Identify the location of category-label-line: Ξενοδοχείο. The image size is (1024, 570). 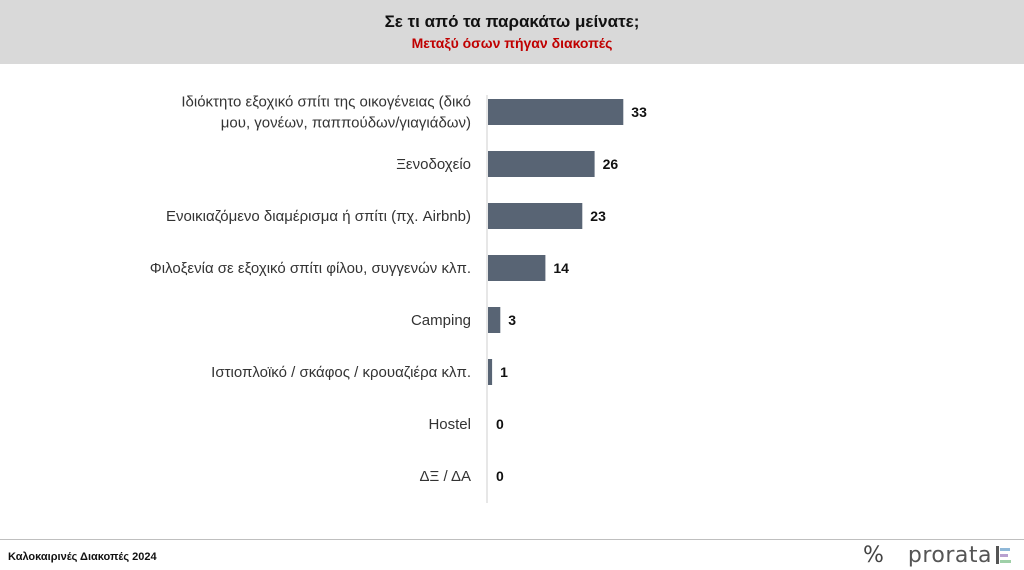
(433, 164).